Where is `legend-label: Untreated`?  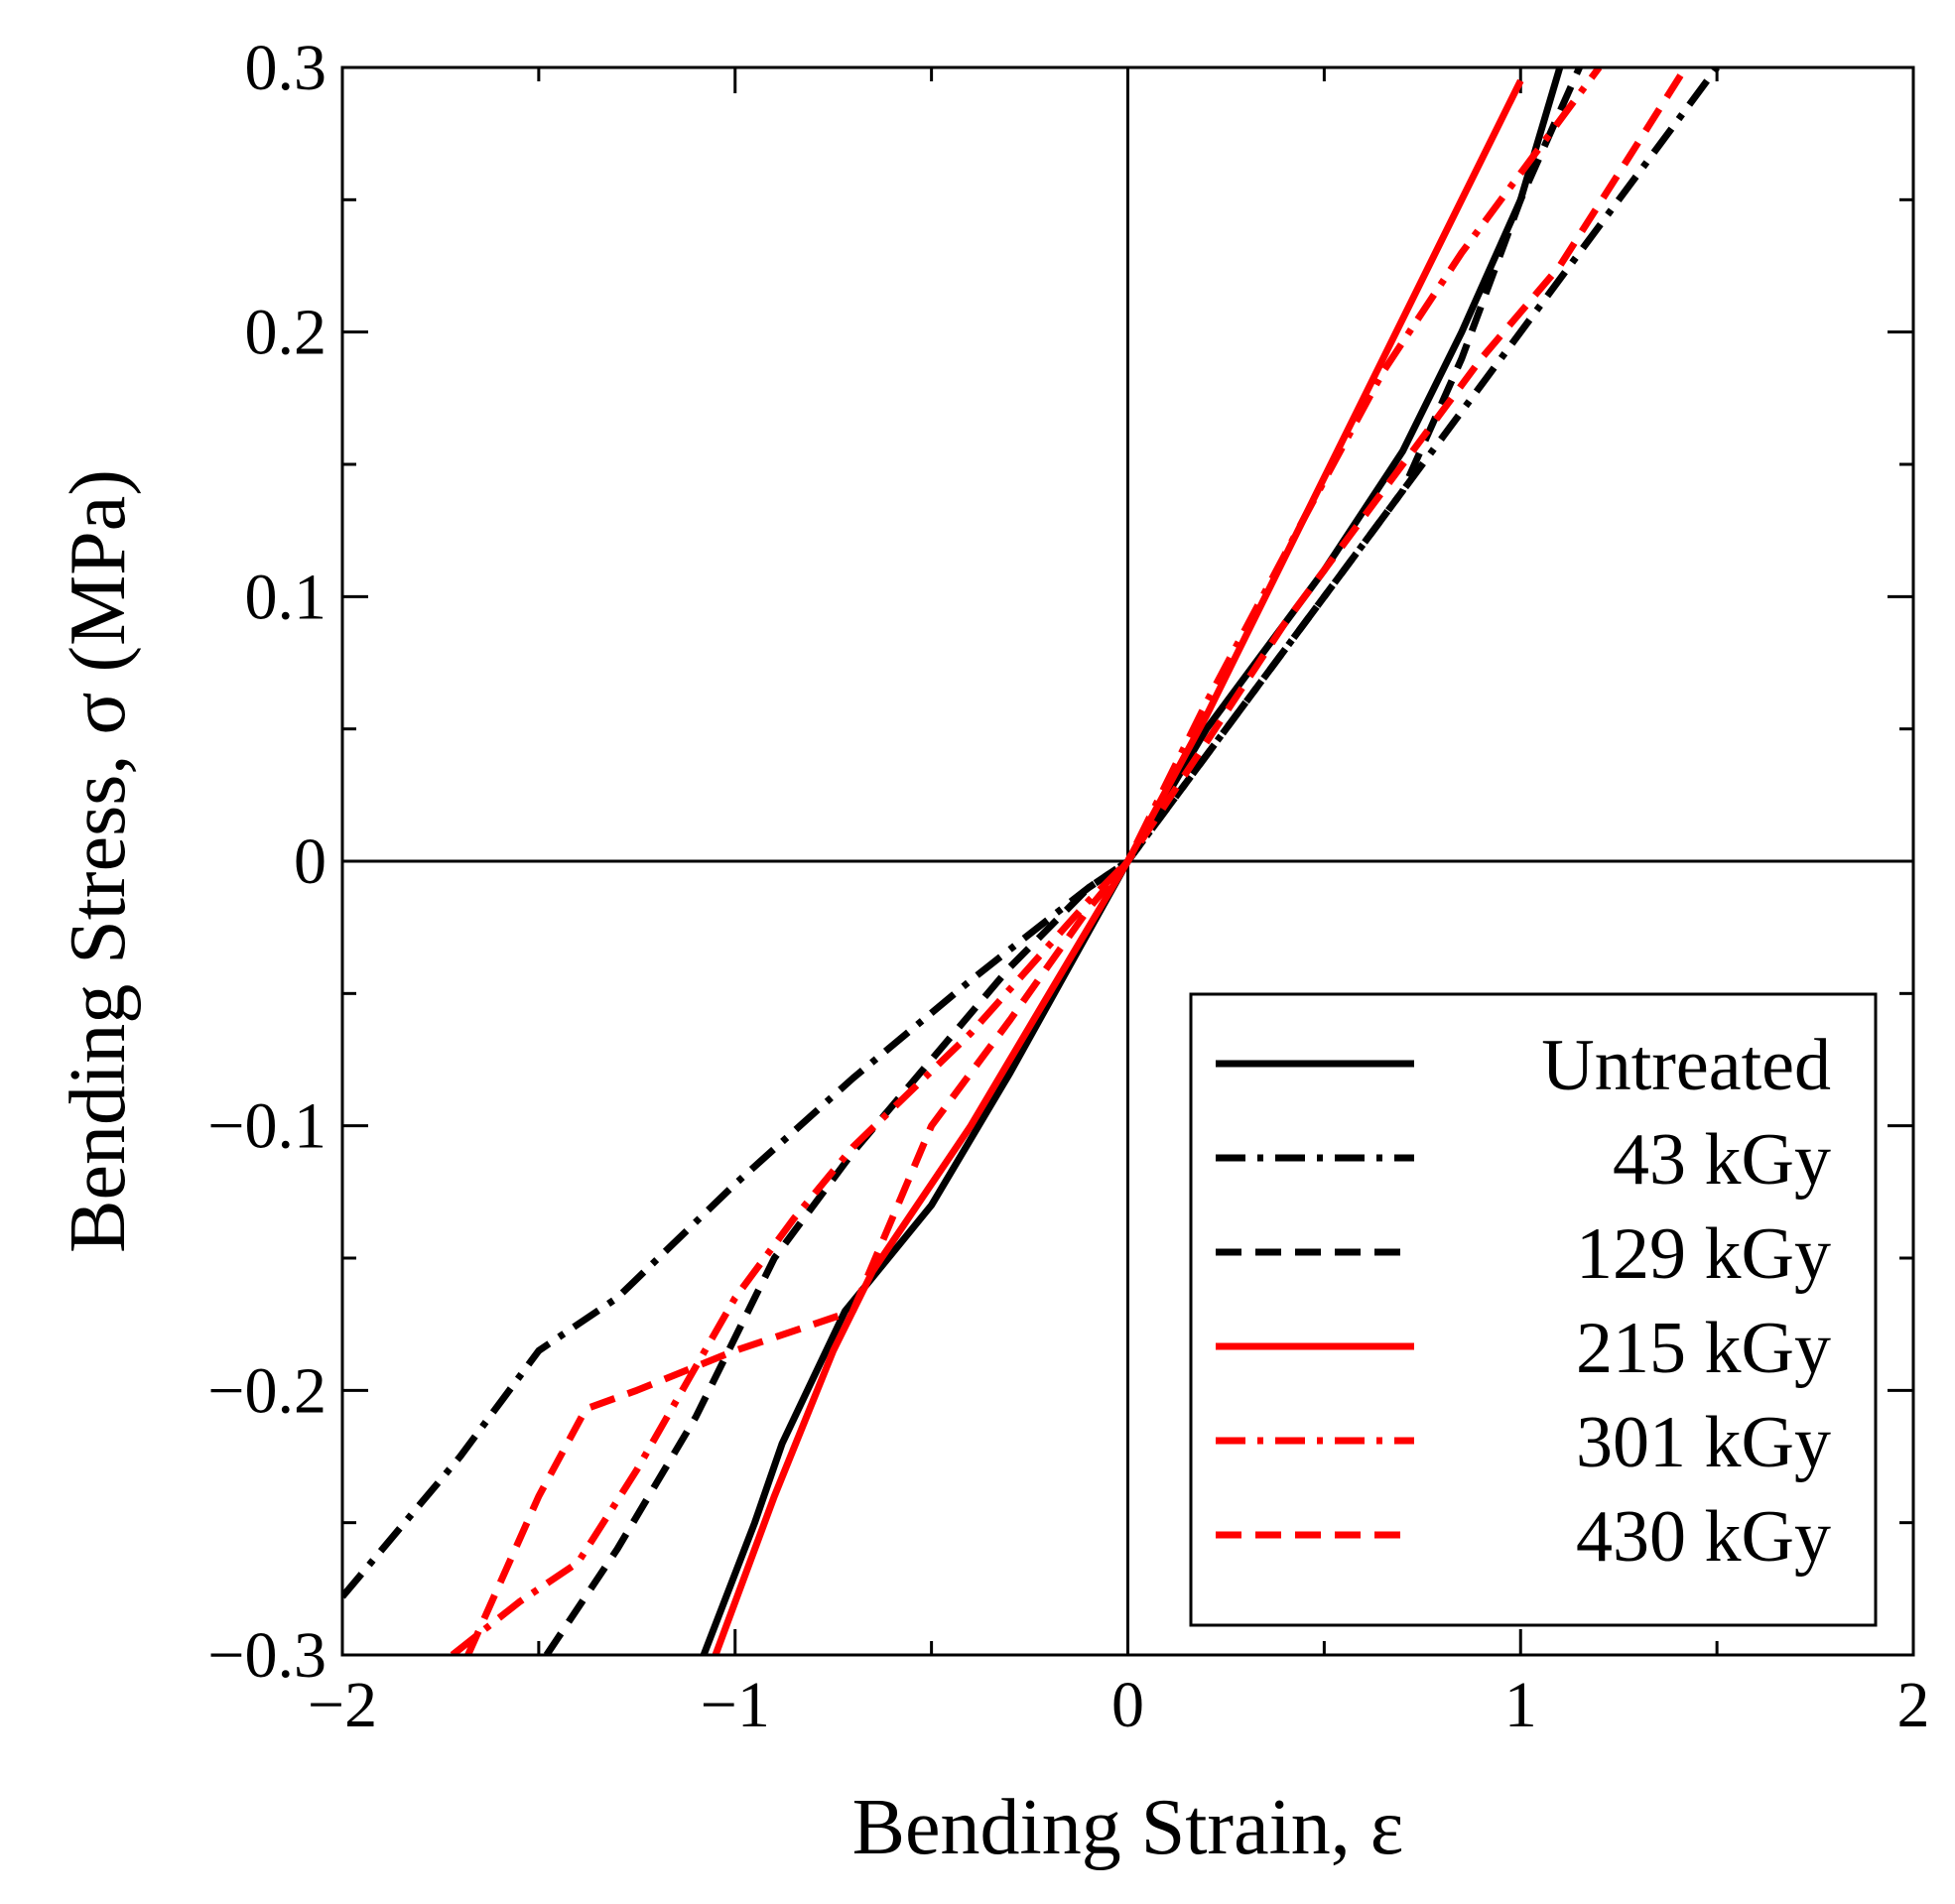 legend-label: Untreated is located at coordinates (1686, 1065).